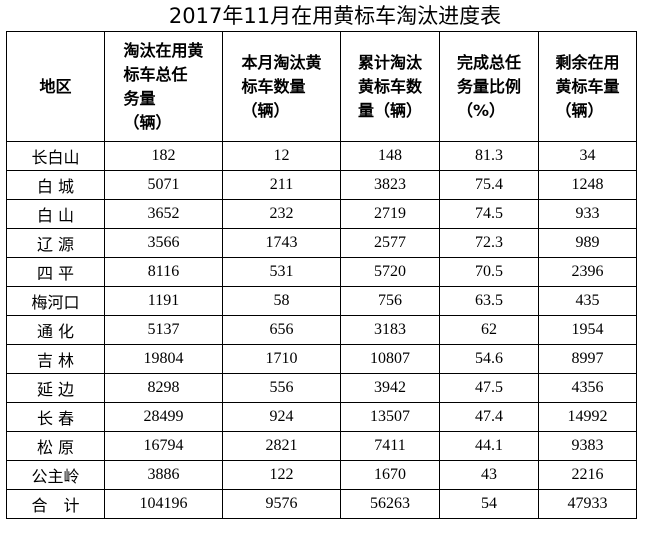 The width and height of the screenshot is (670, 552). Describe the element at coordinates (489, 388) in the screenshot. I see `completion-ratio-cell: 47.5` at that location.